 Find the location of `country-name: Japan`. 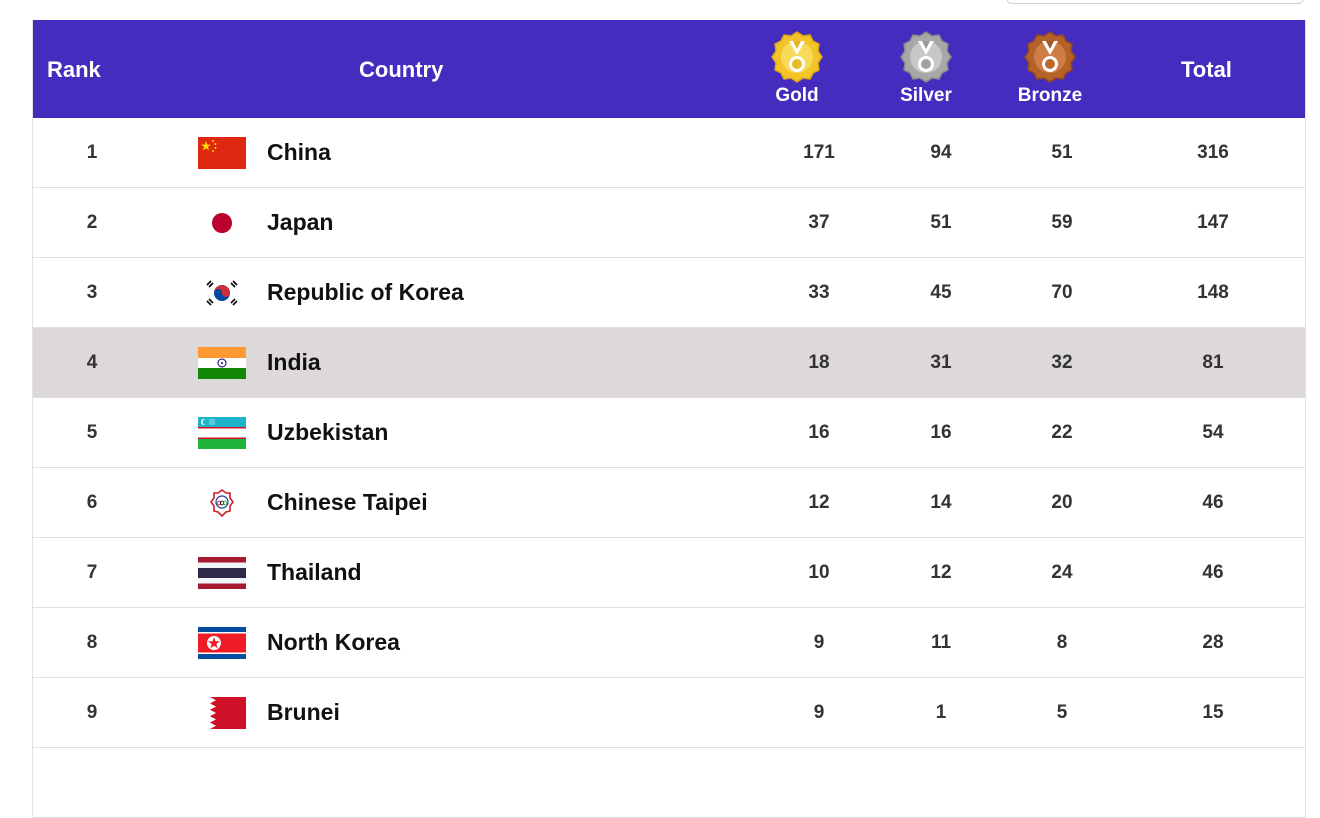

country-name: Japan is located at coordinates (300, 222).